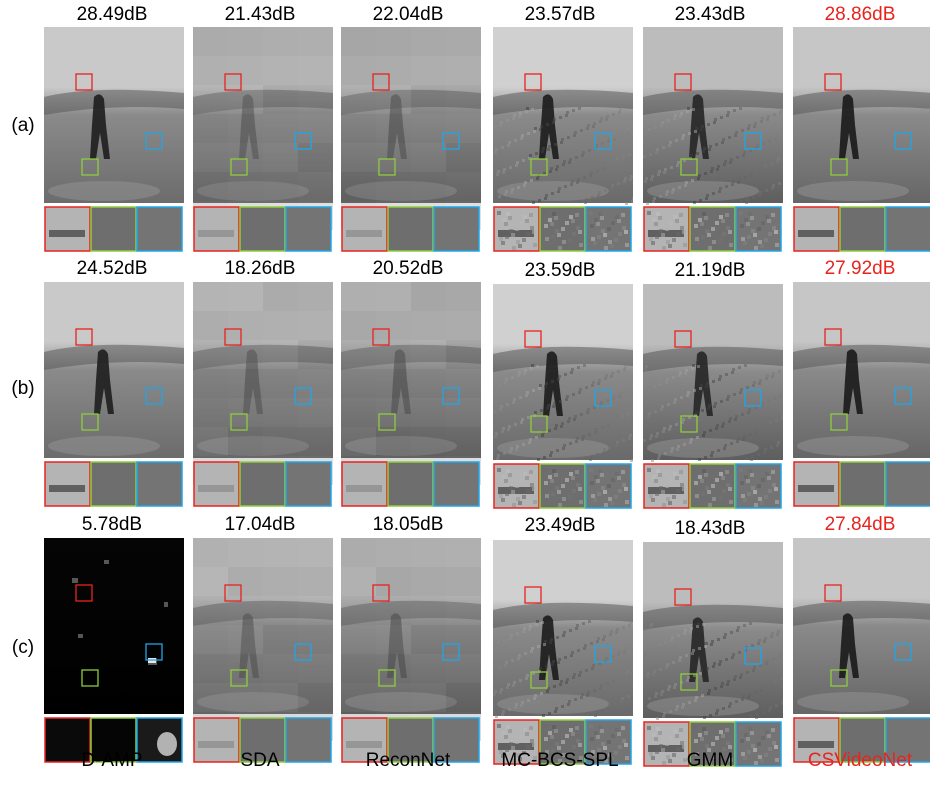 The width and height of the screenshot is (930, 803). I want to click on panel-c-csvideonet, so click(861, 661).